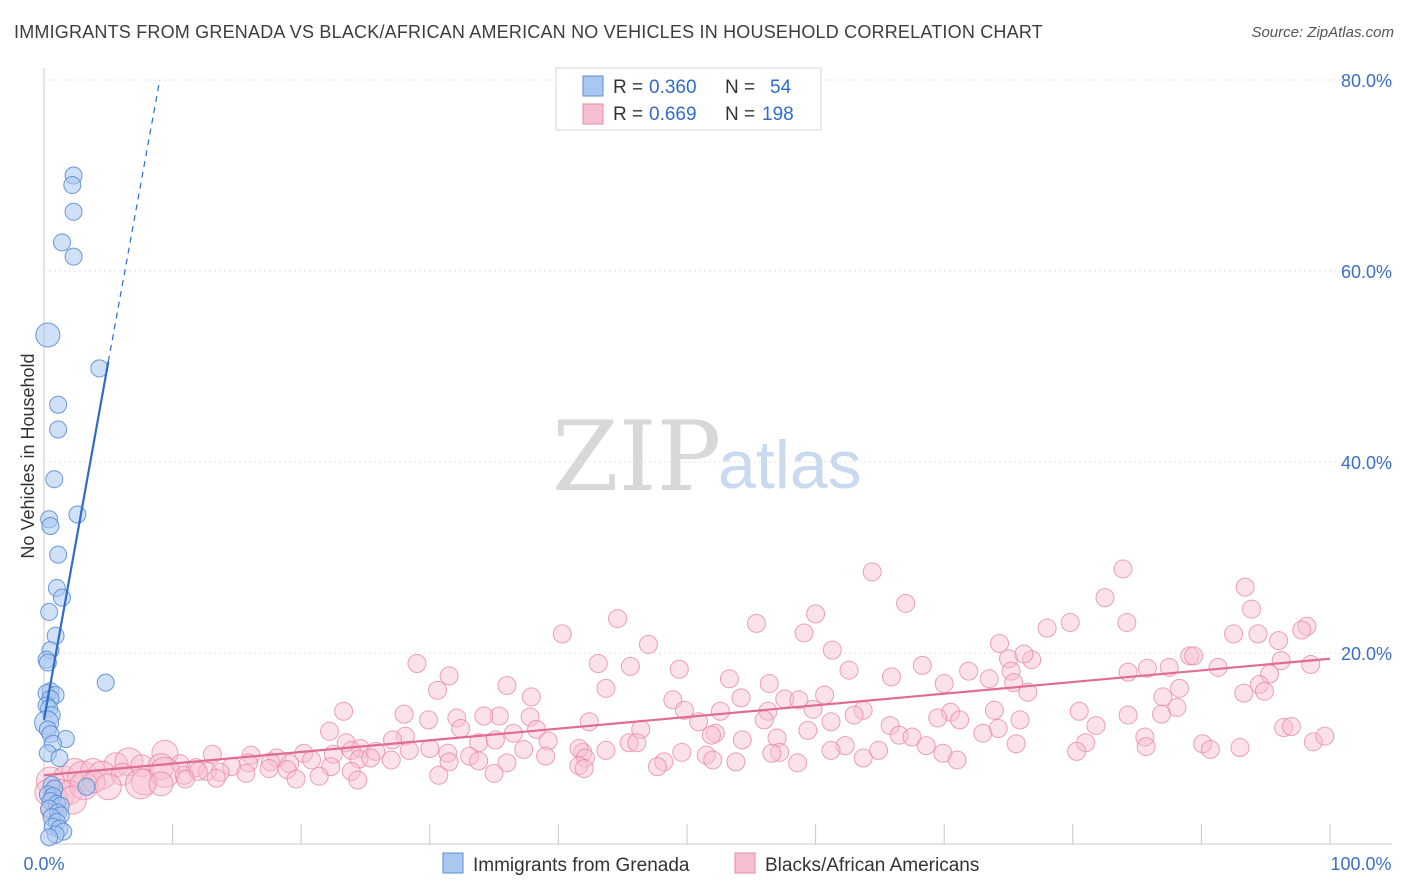 The height and width of the screenshot is (892, 1406). Describe the element at coordinates (688, 99) in the screenshot. I see `legend: R = 0.360 N = 54 R = 0.669 N = 198` at that location.